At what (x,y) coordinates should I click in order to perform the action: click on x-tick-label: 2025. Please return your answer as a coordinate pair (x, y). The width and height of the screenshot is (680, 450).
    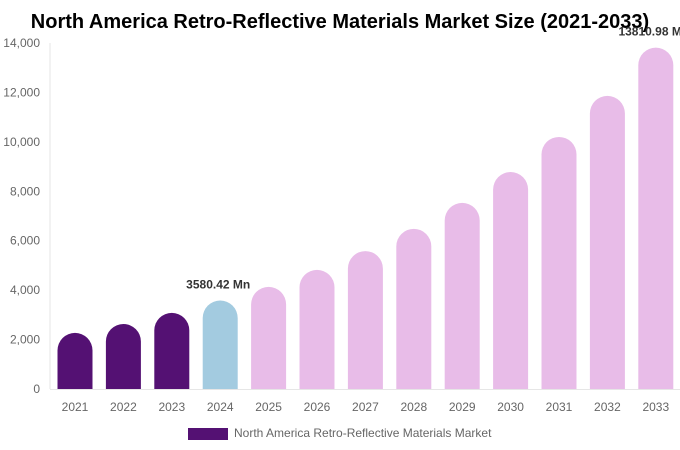
    Looking at the image, I should click on (268, 407).